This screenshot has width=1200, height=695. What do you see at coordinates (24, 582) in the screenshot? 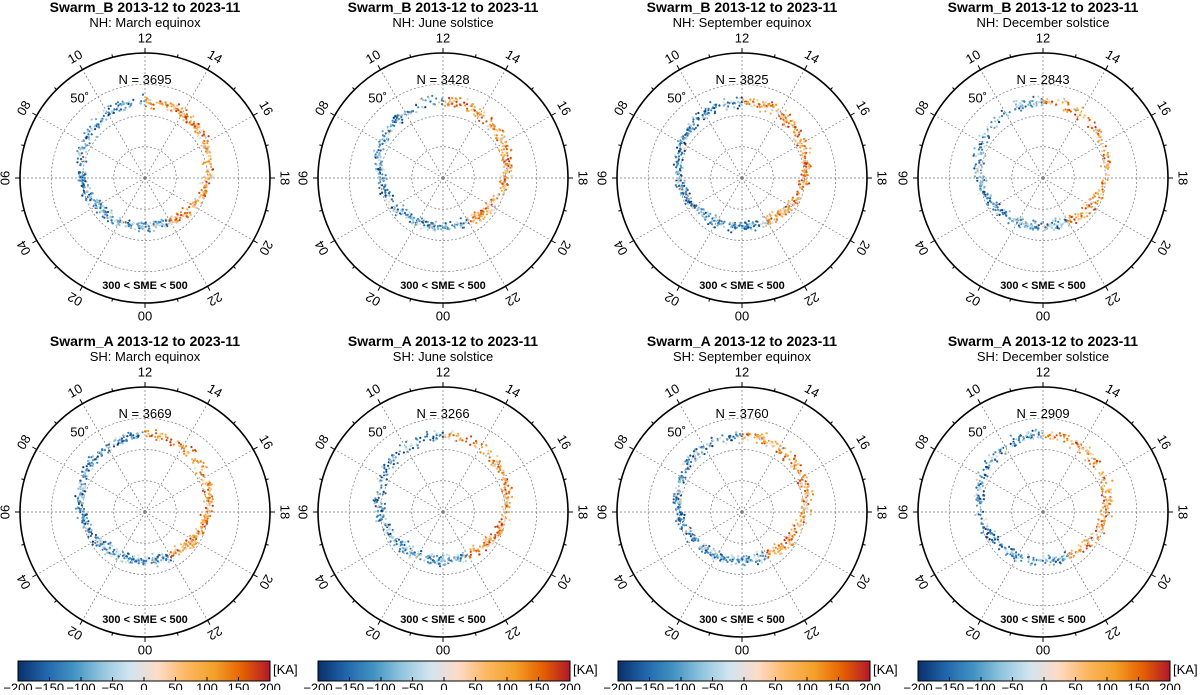
I see `mlt-label: 04` at bounding box center [24, 582].